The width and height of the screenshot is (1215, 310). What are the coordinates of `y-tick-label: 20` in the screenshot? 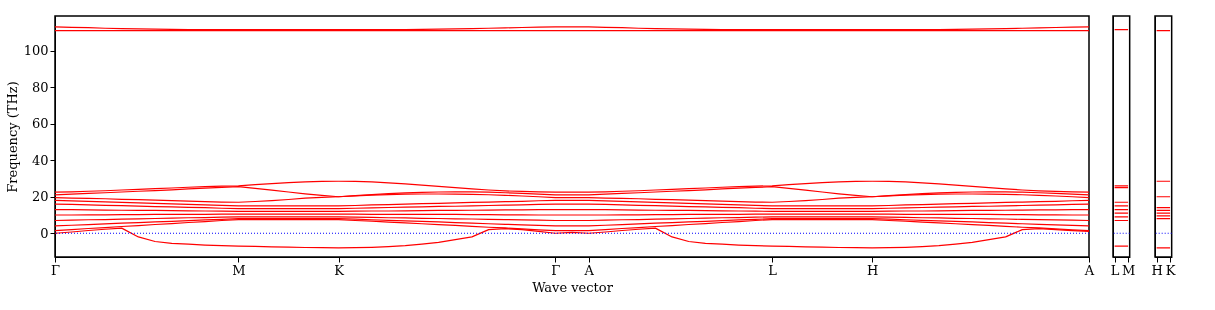 It's located at (40, 197).